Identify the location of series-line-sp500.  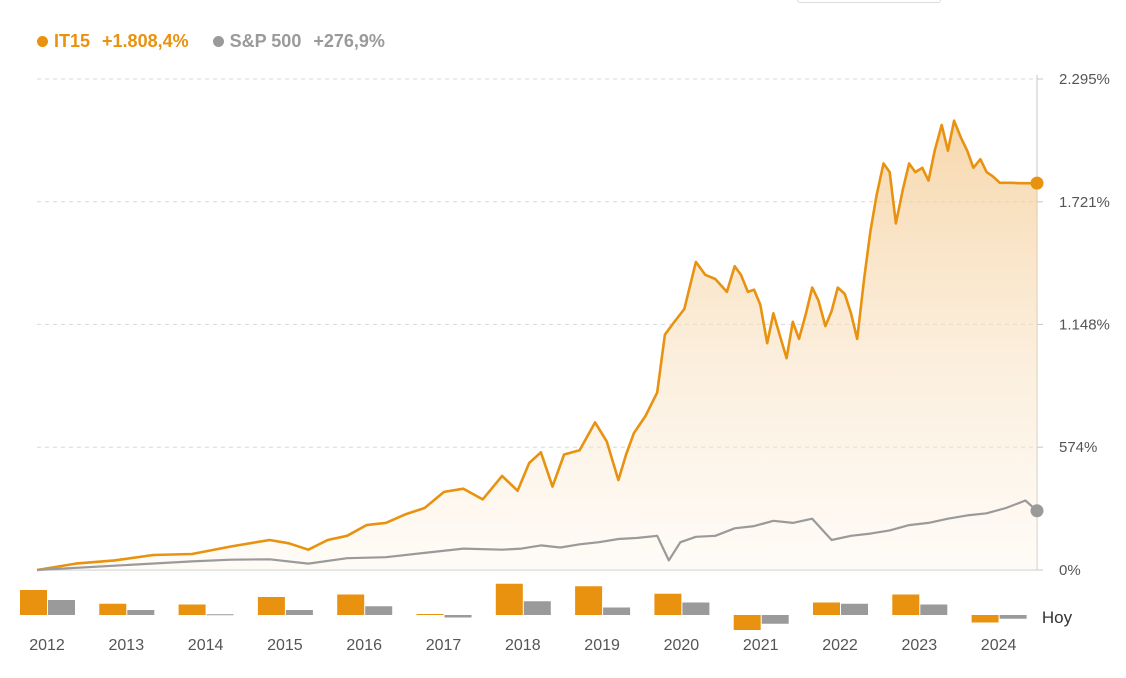
(537, 535).